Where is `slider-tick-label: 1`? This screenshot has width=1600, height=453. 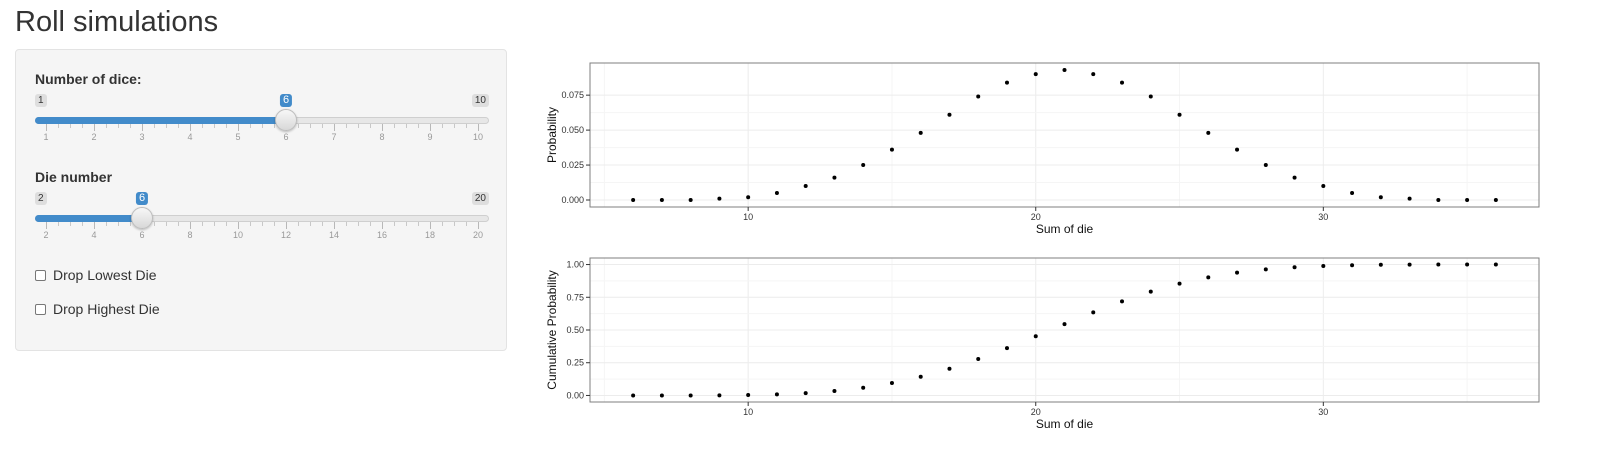 slider-tick-label: 1 is located at coordinates (46, 137).